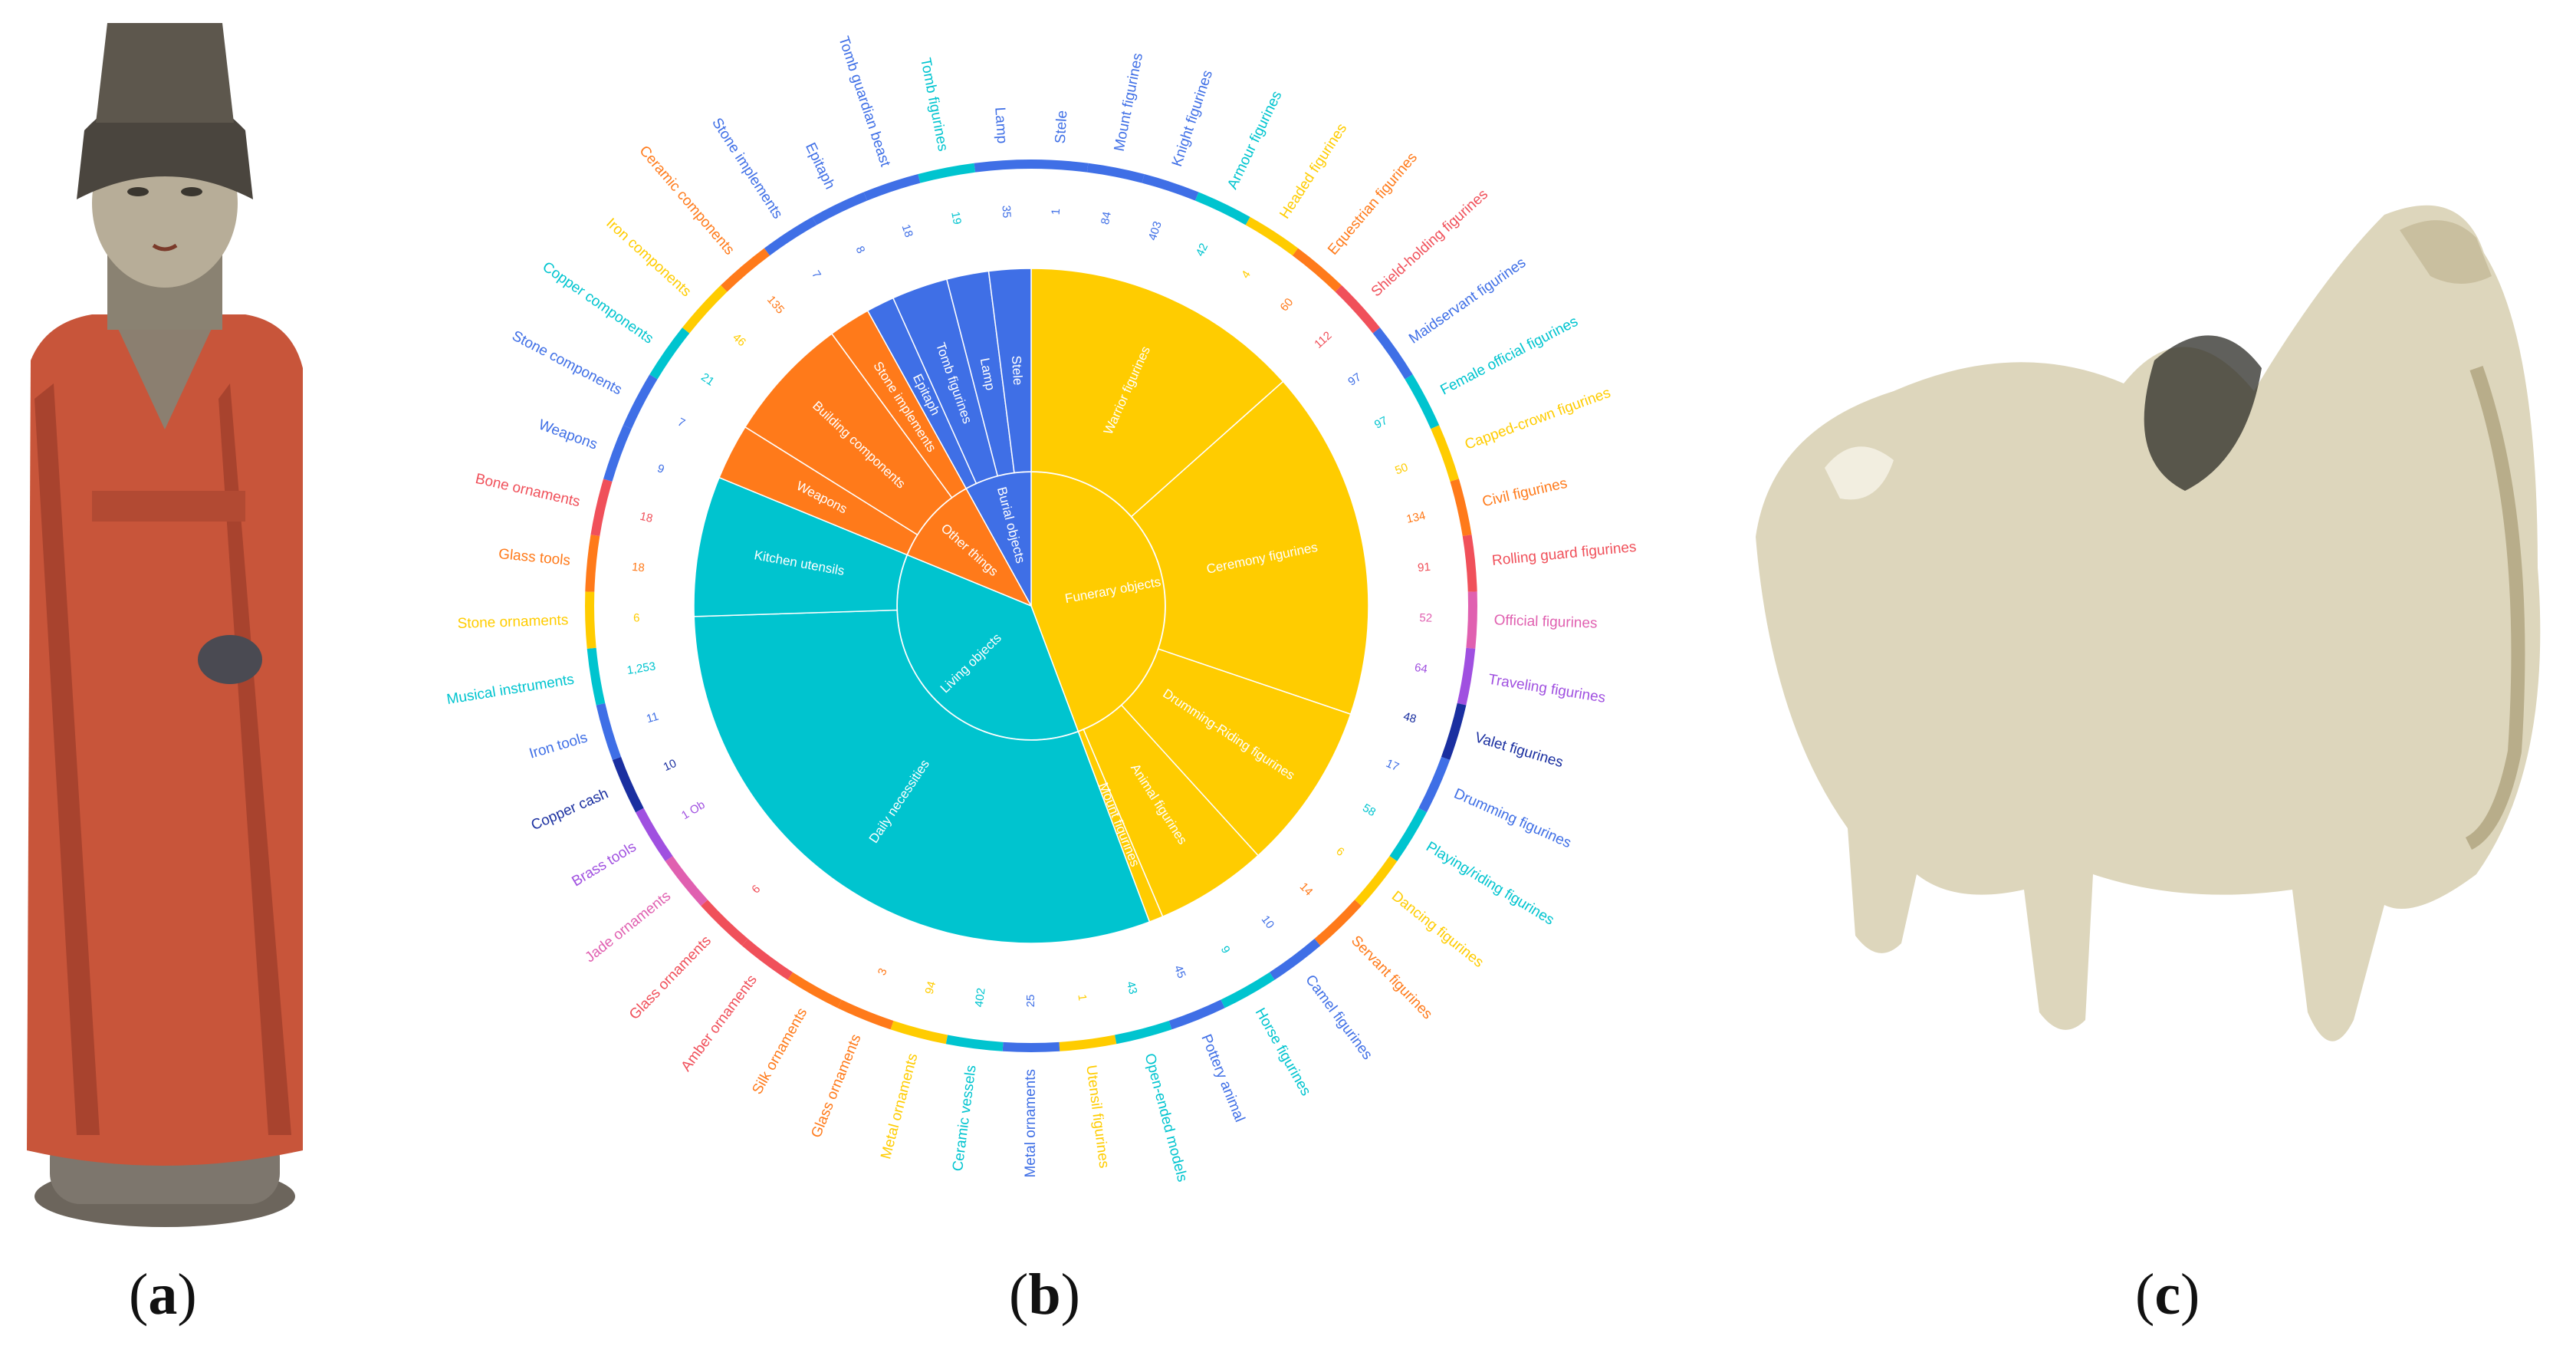  What do you see at coordinates (1355, 379) in the screenshot?
I see `value-label-maidservant-figurines: 97` at bounding box center [1355, 379].